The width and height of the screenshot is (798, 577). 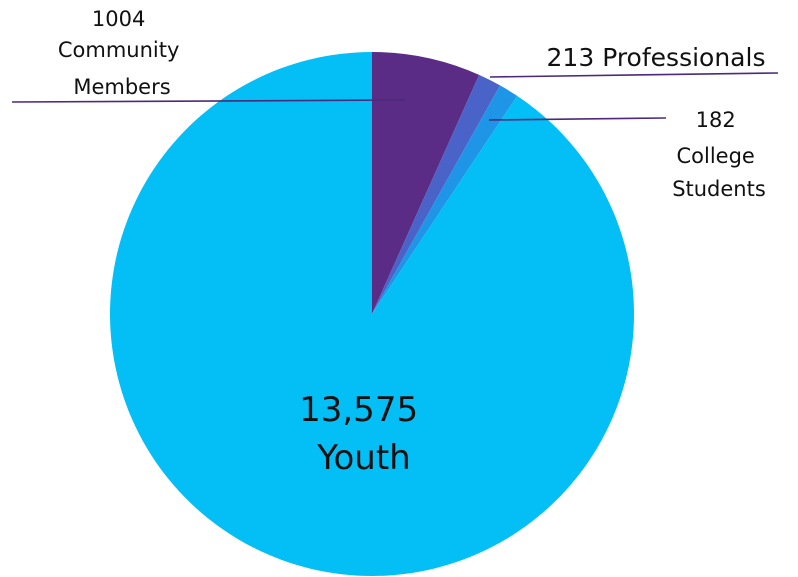 I want to click on label-community-members-value: 1004, so click(x=118, y=19).